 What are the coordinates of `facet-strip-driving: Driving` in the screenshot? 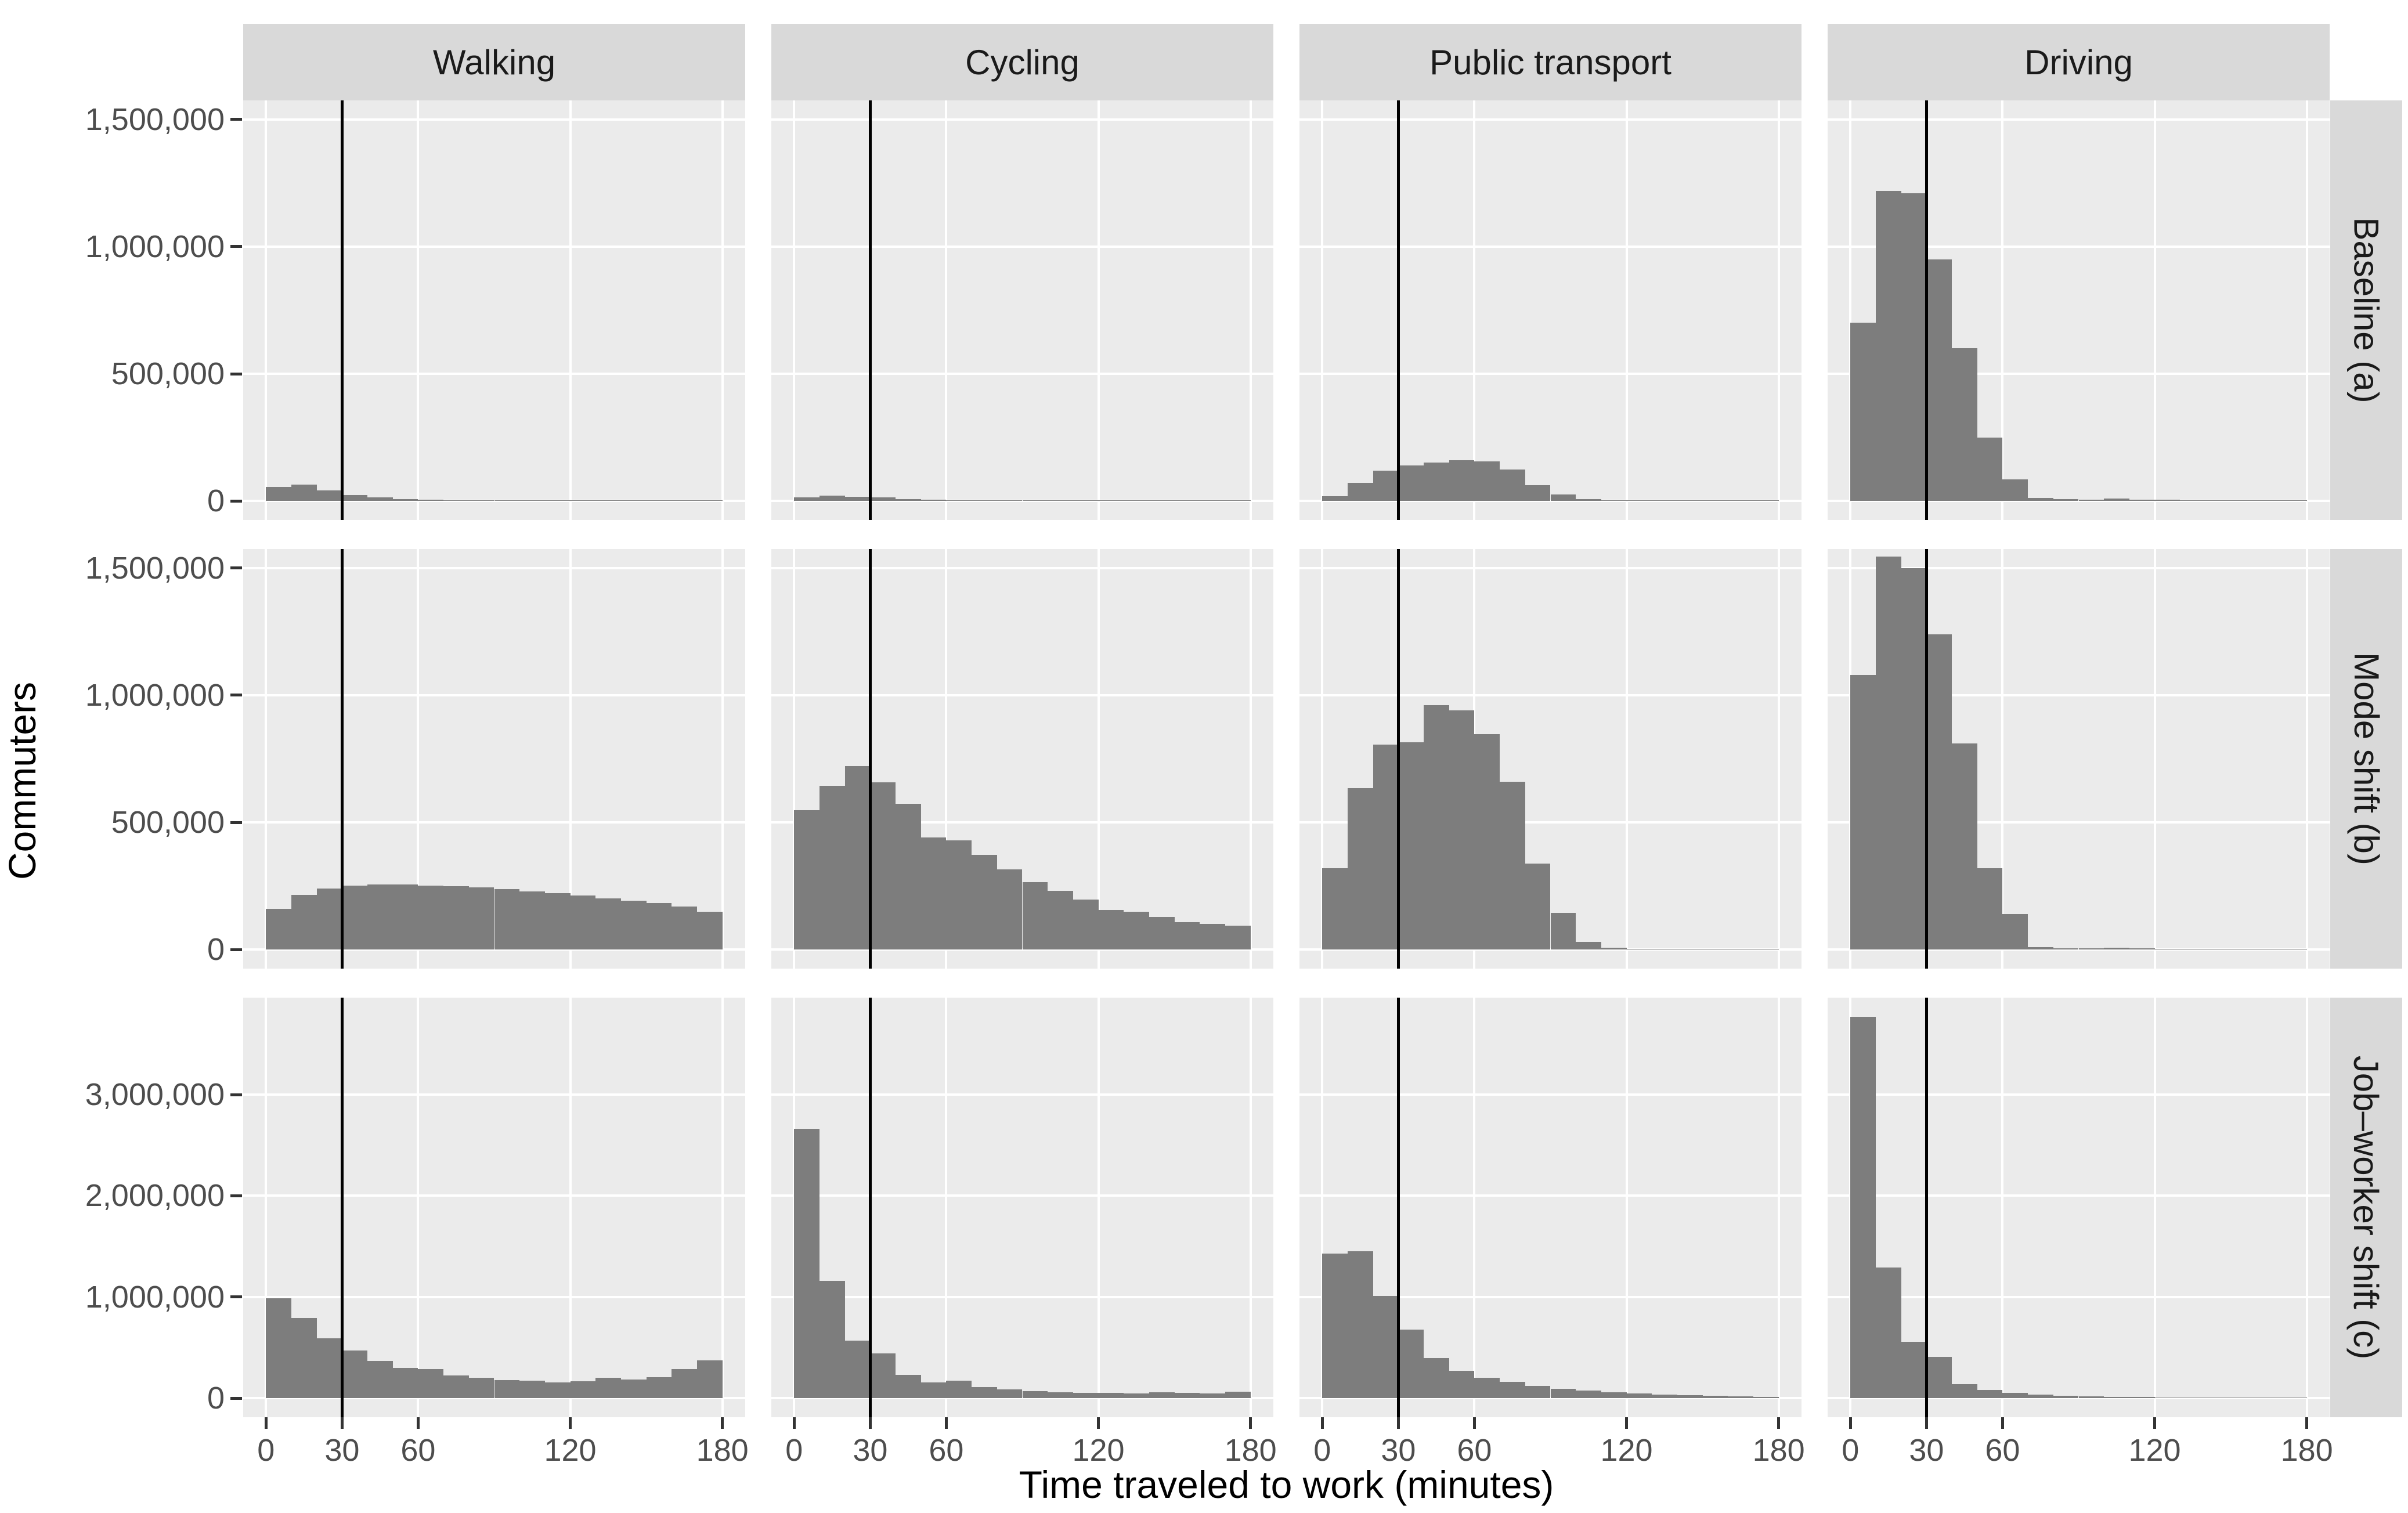 It's located at (2079, 62).